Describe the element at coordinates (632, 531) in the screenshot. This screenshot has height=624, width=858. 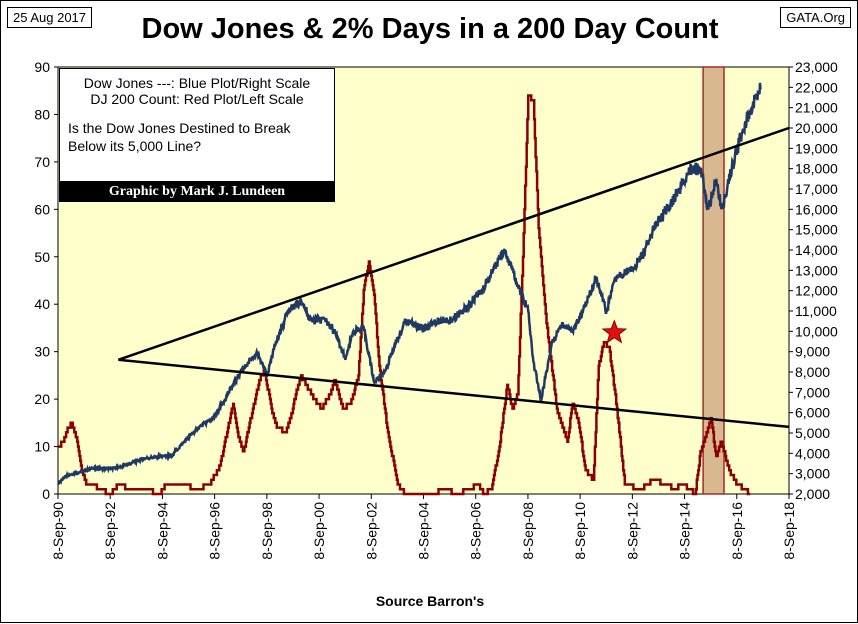
I see `x-tick-label: 8-Sep-12` at that location.